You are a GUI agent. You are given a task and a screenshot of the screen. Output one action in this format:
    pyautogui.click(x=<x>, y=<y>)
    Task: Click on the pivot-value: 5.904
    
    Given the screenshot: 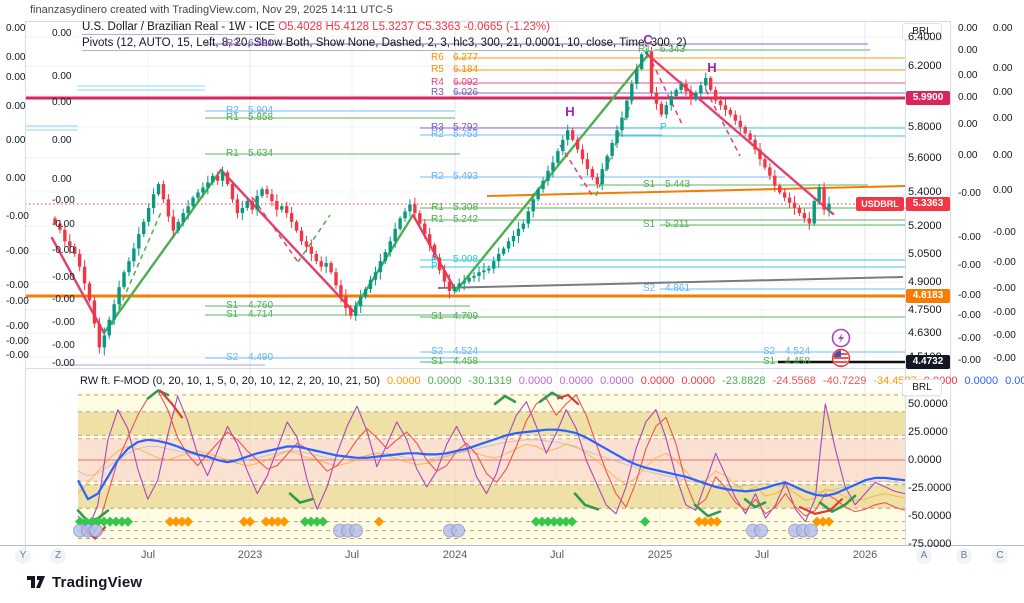 What is the action you would take?
    pyautogui.click(x=261, y=110)
    